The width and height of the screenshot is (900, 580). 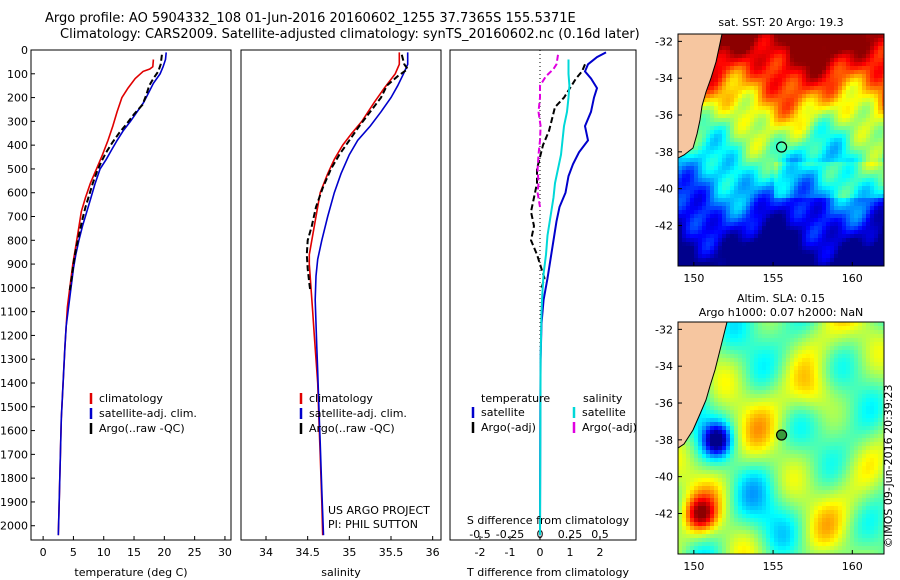 What do you see at coordinates (379, 510) in the screenshot?
I see `project-annotation-line-1: US ARGO PROJECT` at bounding box center [379, 510].